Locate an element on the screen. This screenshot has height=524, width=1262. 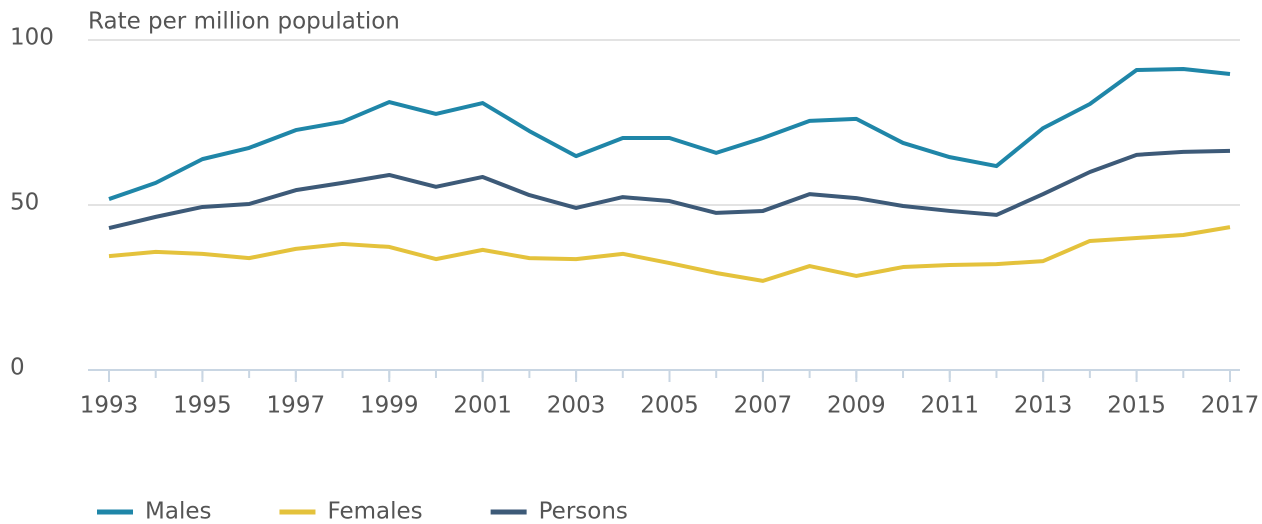
x-tick-label: 2009 is located at coordinates (856, 406).